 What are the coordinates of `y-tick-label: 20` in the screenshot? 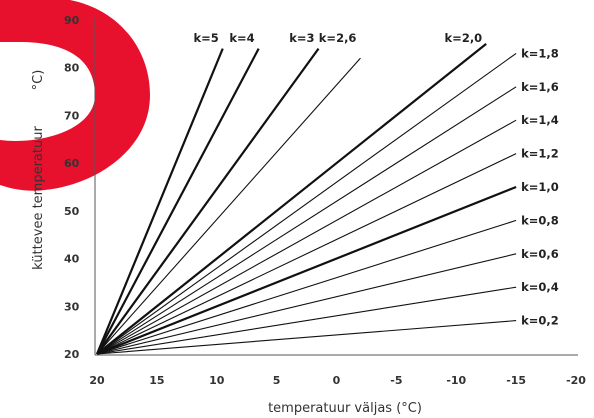 It's located at (72, 354).